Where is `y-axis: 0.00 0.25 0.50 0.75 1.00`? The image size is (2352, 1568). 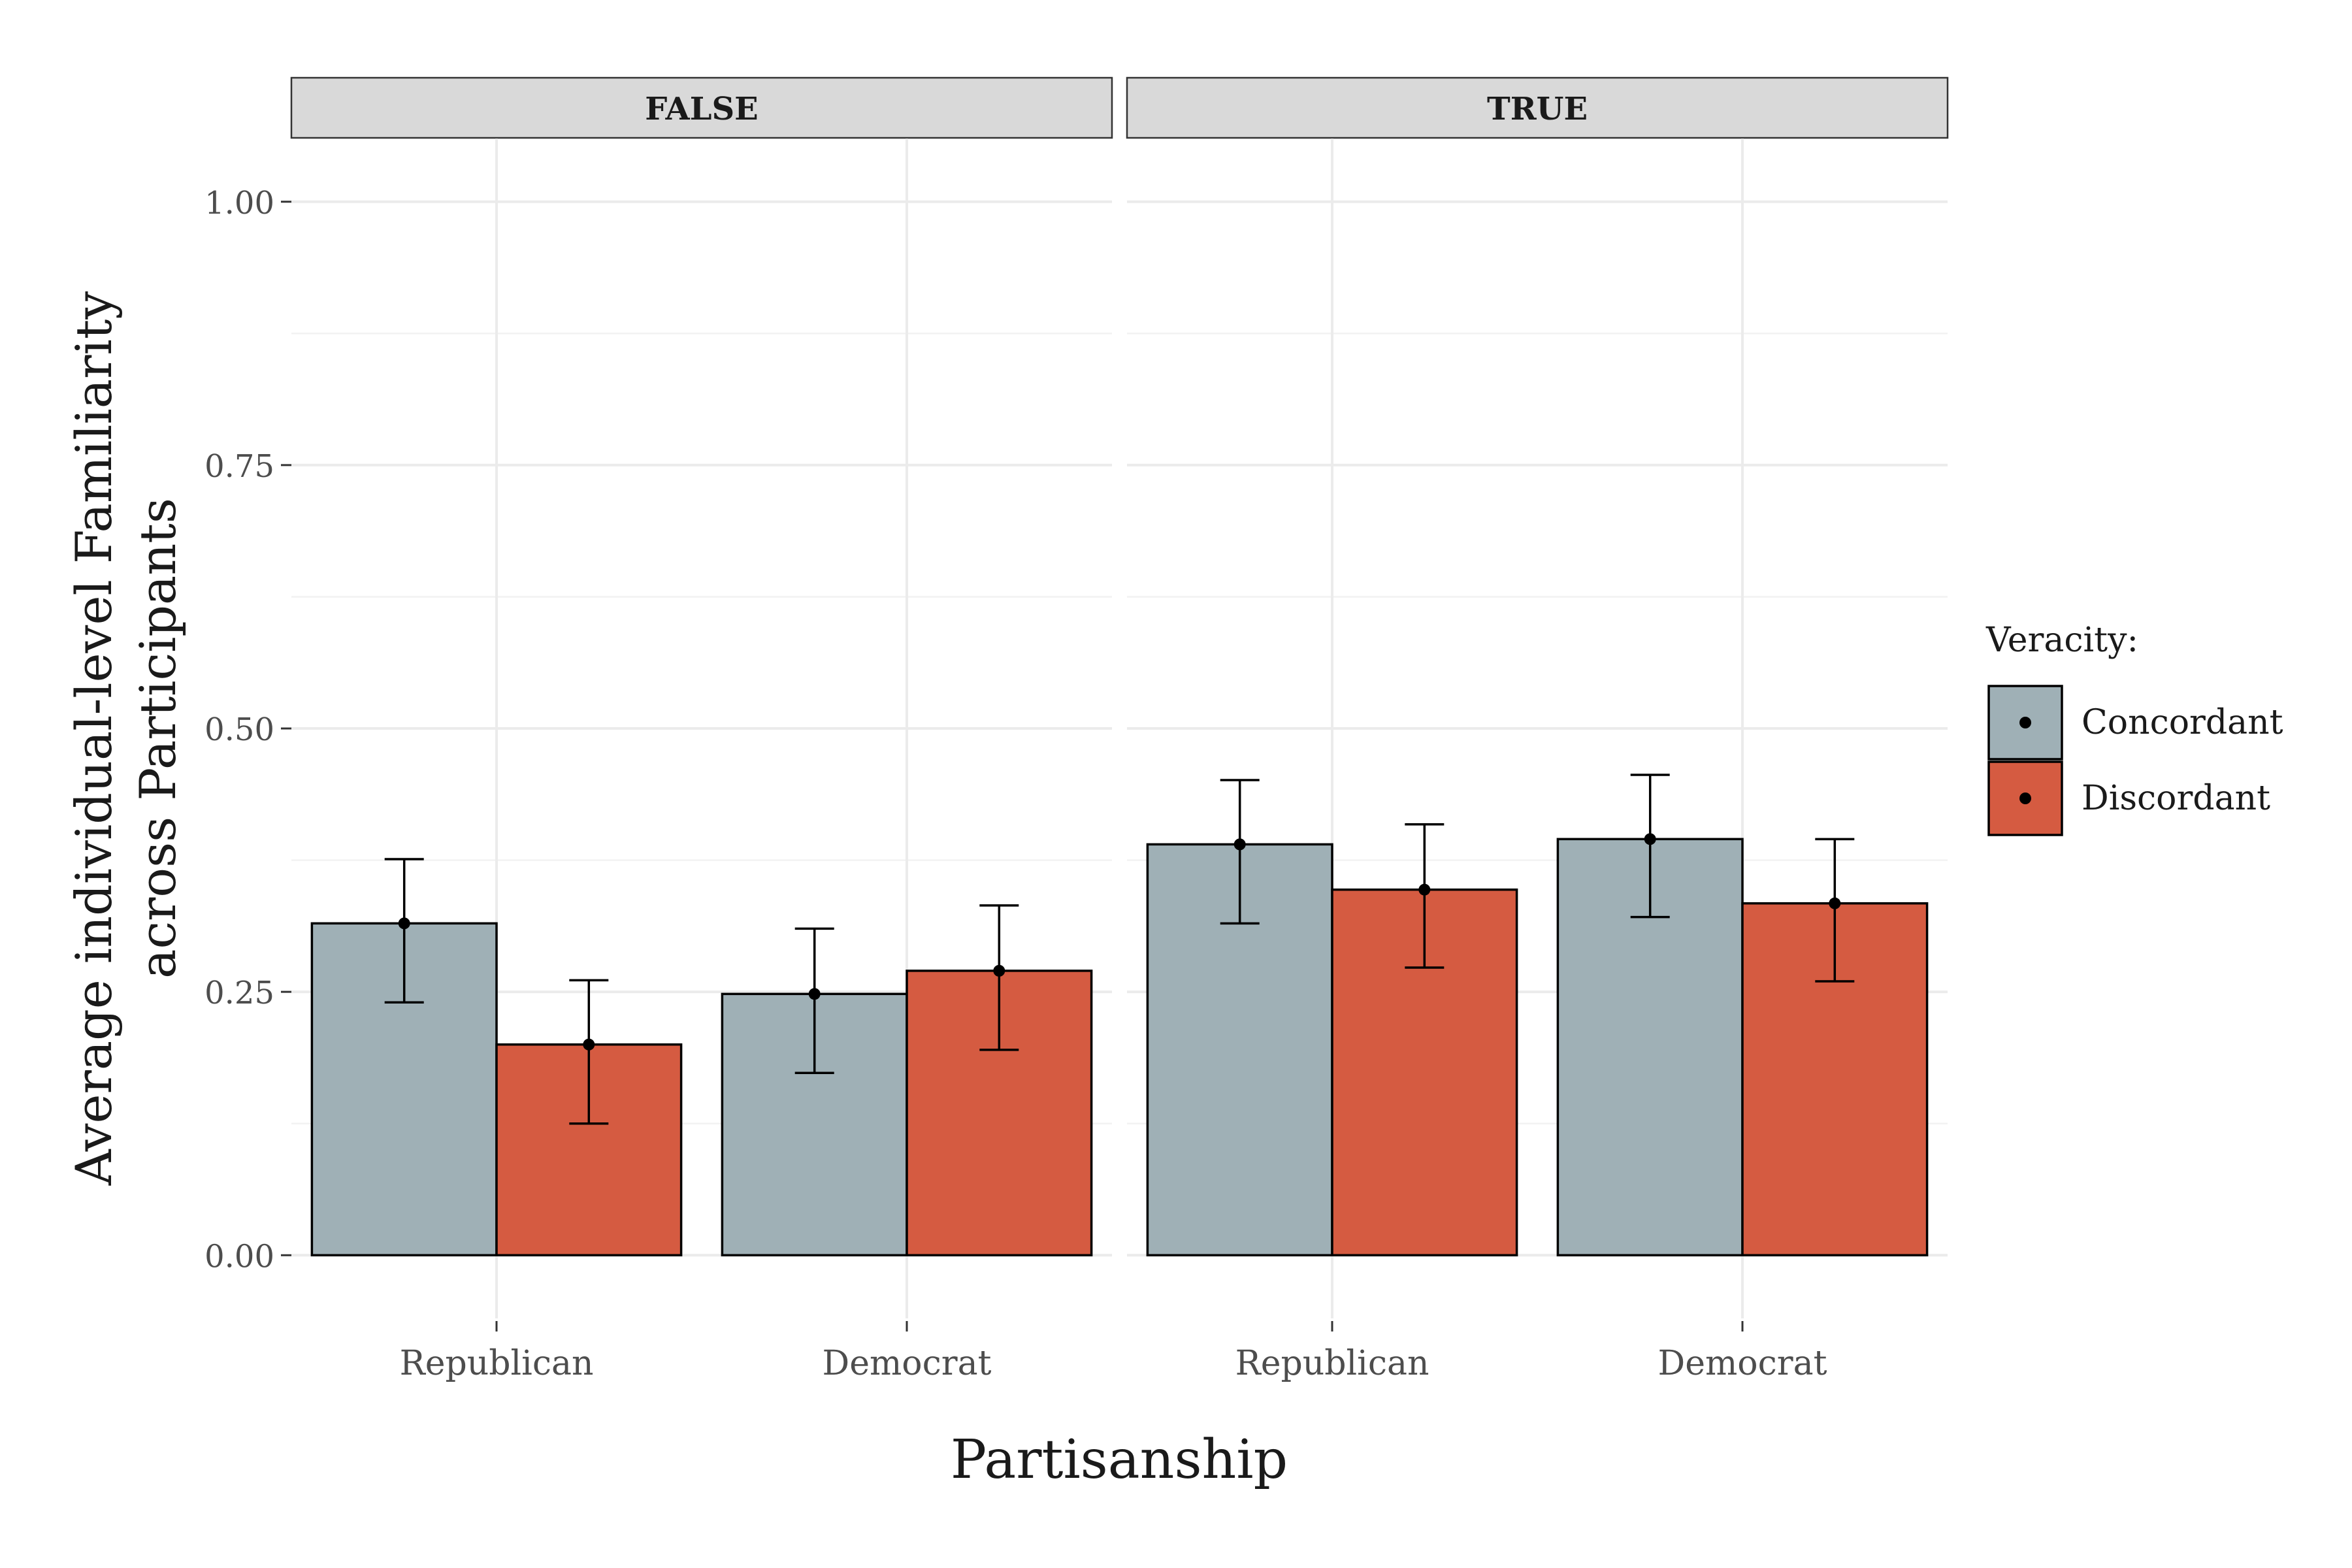
y-axis: 0.00 0.25 0.50 0.75 1.00 is located at coordinates (247, 730).